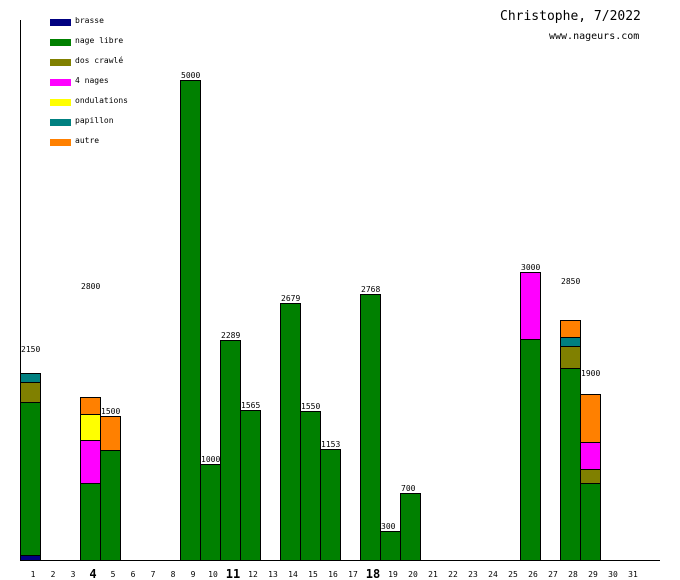  I want to click on bar-segment-day-9-nage-libre, so click(190, 320).